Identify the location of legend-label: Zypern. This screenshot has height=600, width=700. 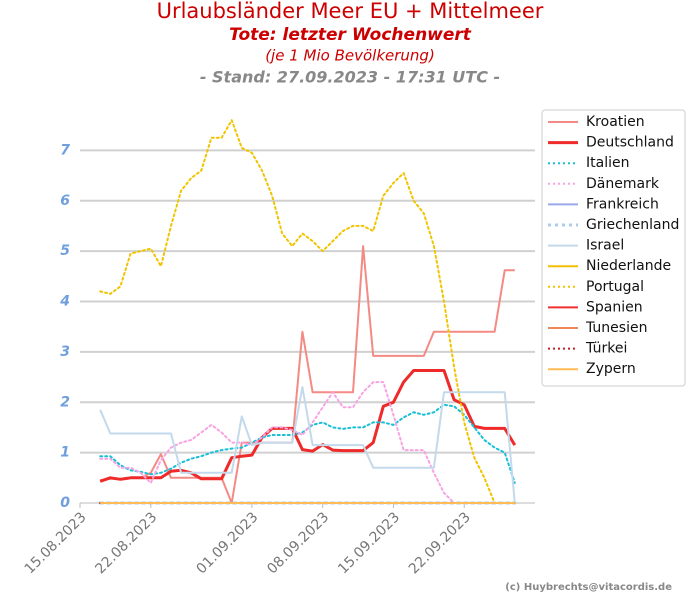
(611, 369).